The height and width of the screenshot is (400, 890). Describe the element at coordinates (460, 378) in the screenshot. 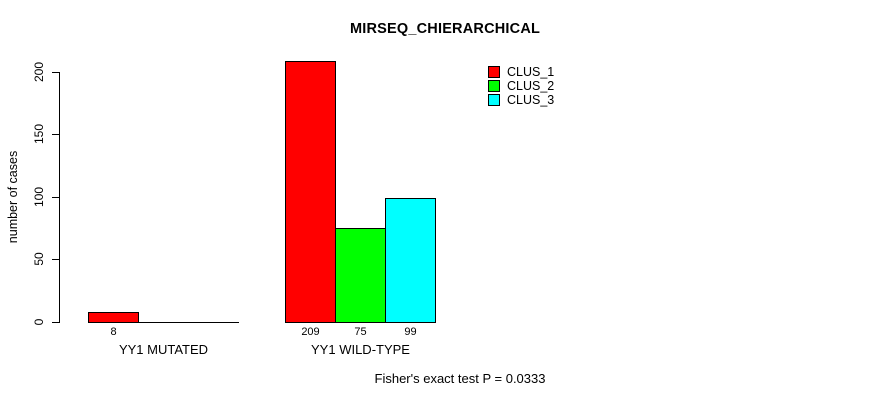

I see `fisher-test-annotation: Fisher's exact test P = 0.0333` at that location.